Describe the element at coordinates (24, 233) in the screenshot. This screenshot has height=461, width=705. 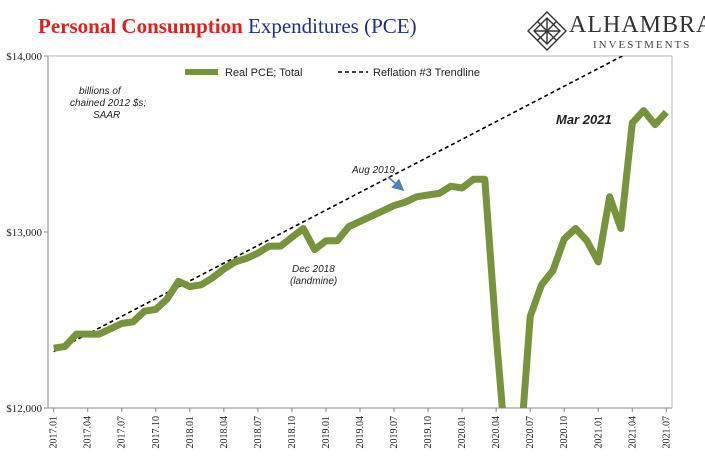
I see `y-tick-label: $13,000` at that location.